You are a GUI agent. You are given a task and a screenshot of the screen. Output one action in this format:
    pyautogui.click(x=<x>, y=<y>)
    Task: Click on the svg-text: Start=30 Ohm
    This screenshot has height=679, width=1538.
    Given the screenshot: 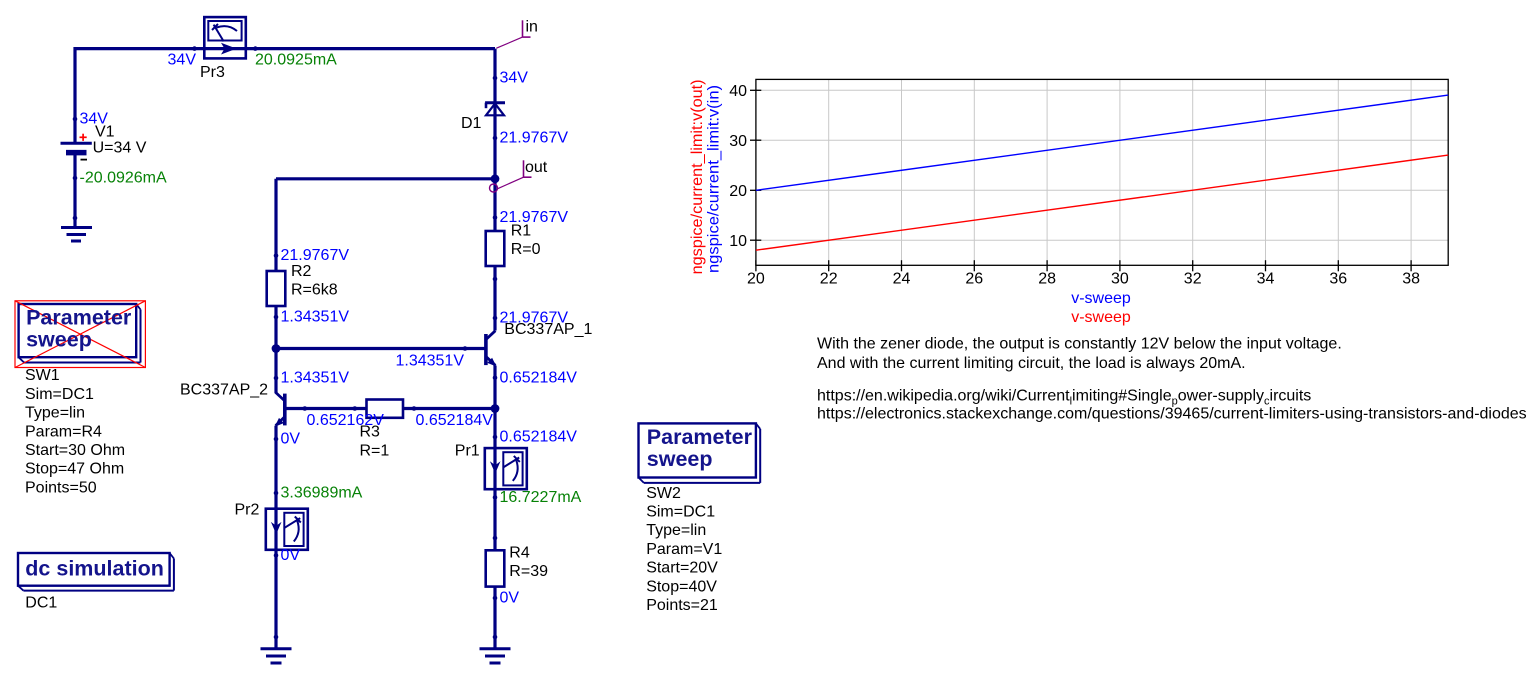 What is the action you would take?
    pyautogui.click(x=75, y=450)
    